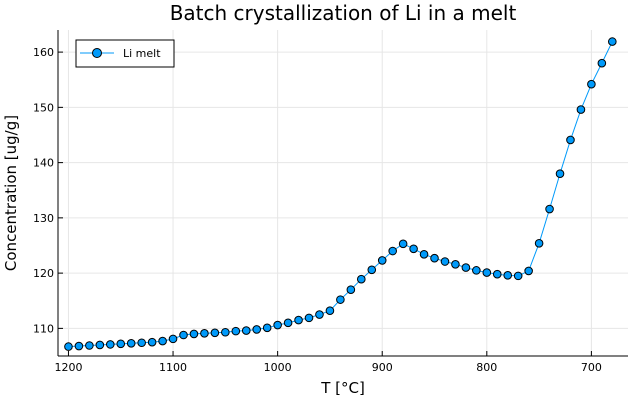  What do you see at coordinates (43, 52) in the screenshot?
I see `y-tick-label: 160` at bounding box center [43, 52].